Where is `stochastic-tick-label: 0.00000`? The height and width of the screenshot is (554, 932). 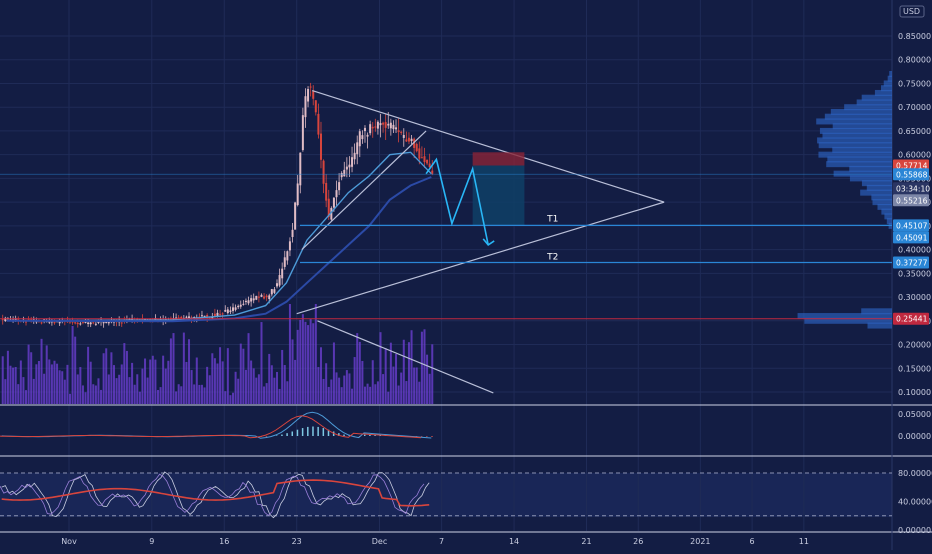 stochastic-tick-label: 0.00000 is located at coordinates (914, 530).